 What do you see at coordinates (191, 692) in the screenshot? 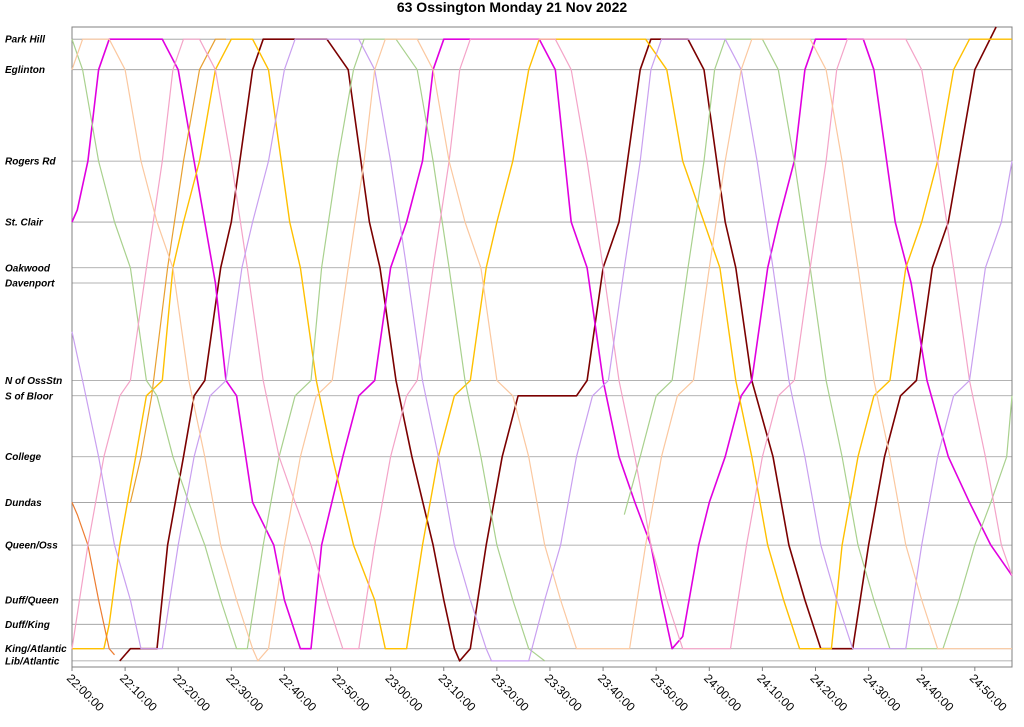
I see `time-tick-label: 22:20:00` at bounding box center [191, 692].